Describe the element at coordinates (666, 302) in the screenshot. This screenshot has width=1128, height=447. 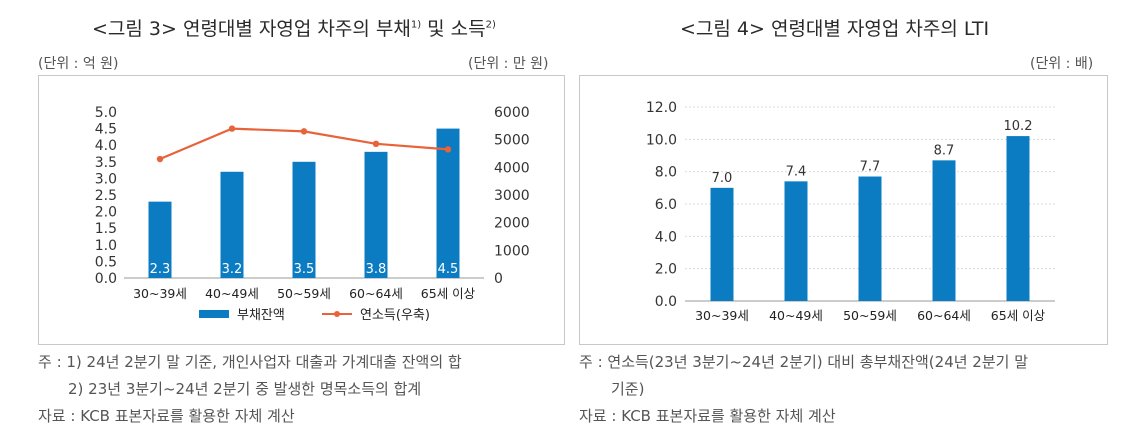
I see `y-tick-label: 0.0` at that location.